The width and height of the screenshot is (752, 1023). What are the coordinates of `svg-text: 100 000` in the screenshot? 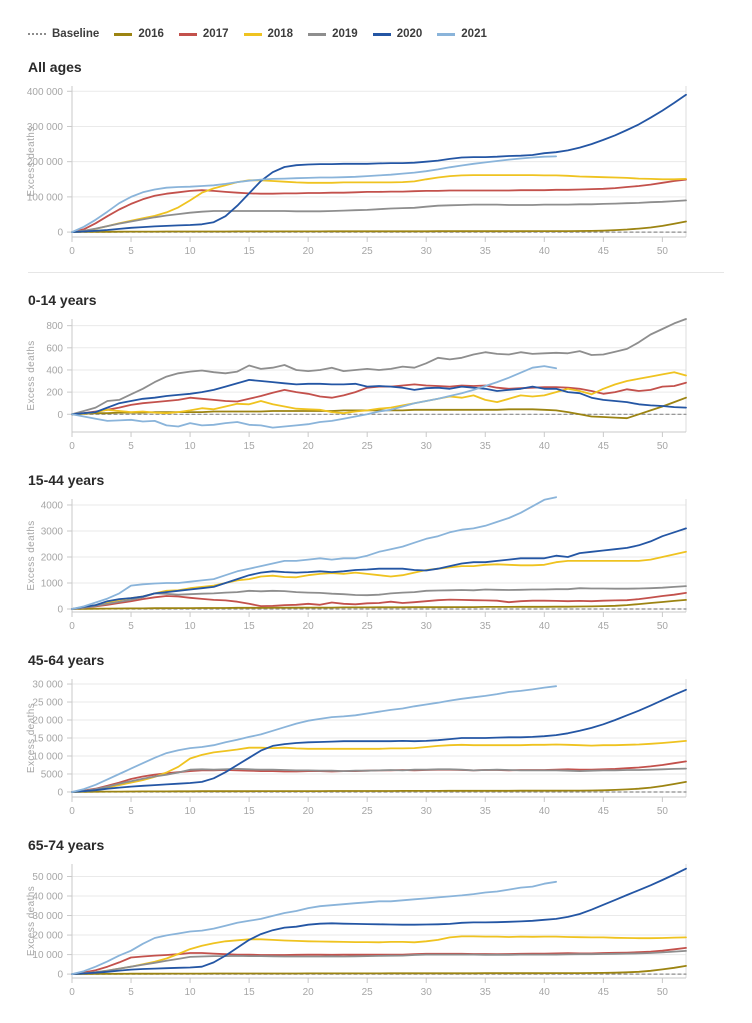 It's located at (45, 197).